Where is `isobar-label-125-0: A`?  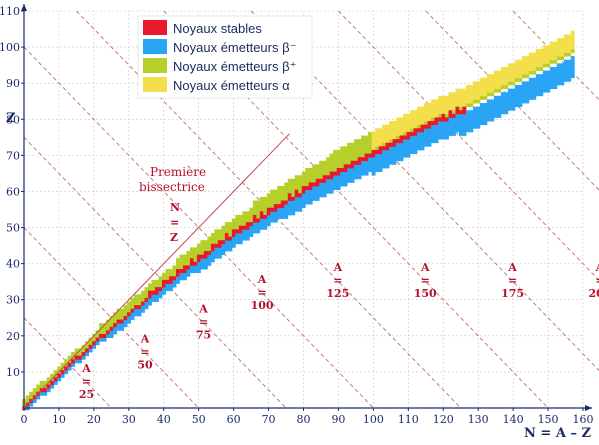 isobar-label-125-0: A is located at coordinates (338, 267).